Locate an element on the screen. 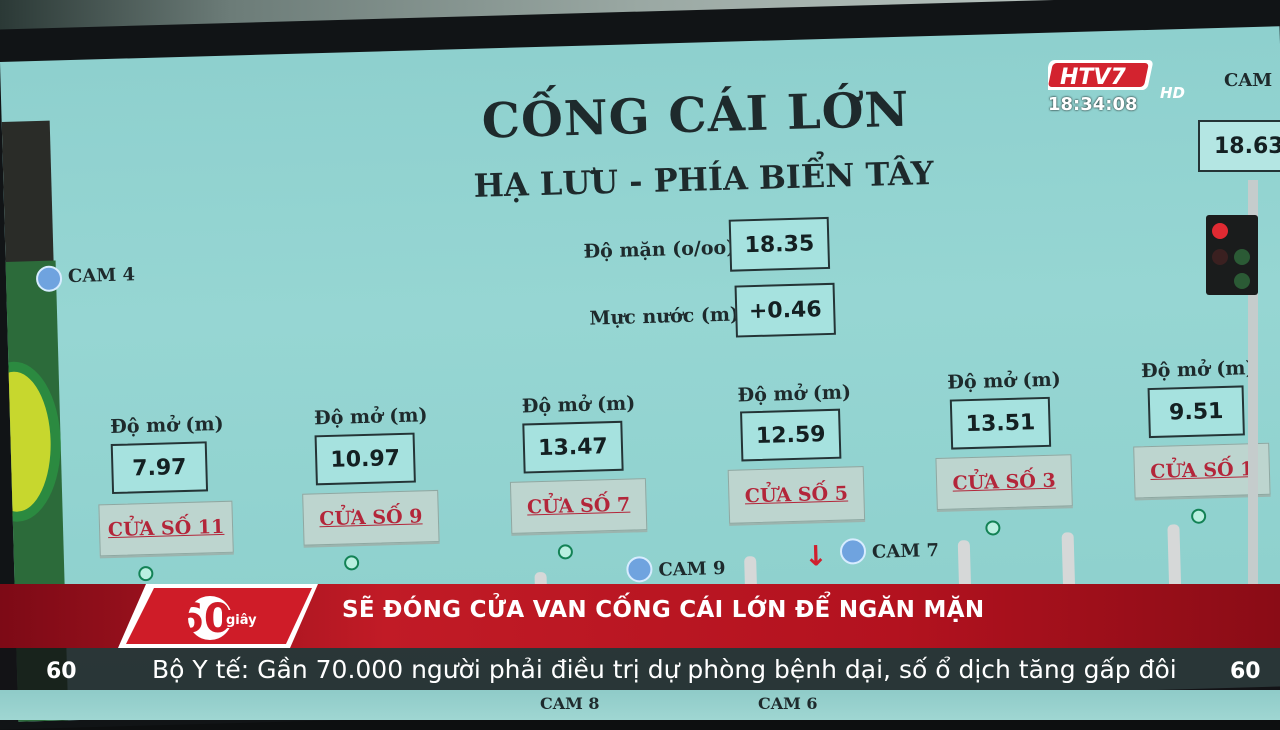 This screenshot has height=730, width=1280. gate-9-value: 10.97 is located at coordinates (365, 459).